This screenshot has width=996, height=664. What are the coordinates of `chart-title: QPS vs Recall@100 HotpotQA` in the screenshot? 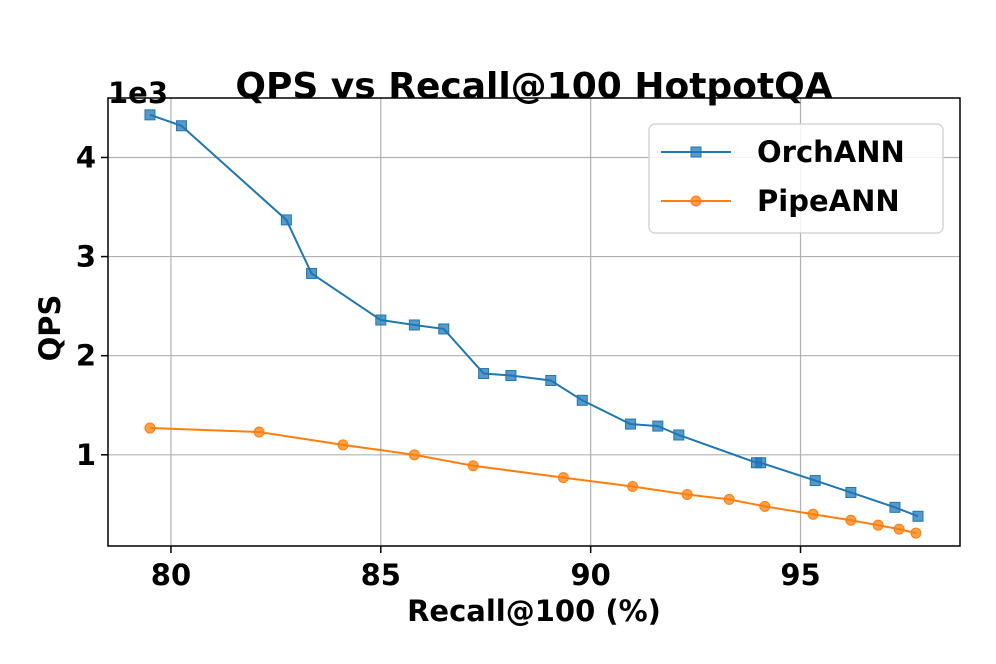 It's located at (533, 86).